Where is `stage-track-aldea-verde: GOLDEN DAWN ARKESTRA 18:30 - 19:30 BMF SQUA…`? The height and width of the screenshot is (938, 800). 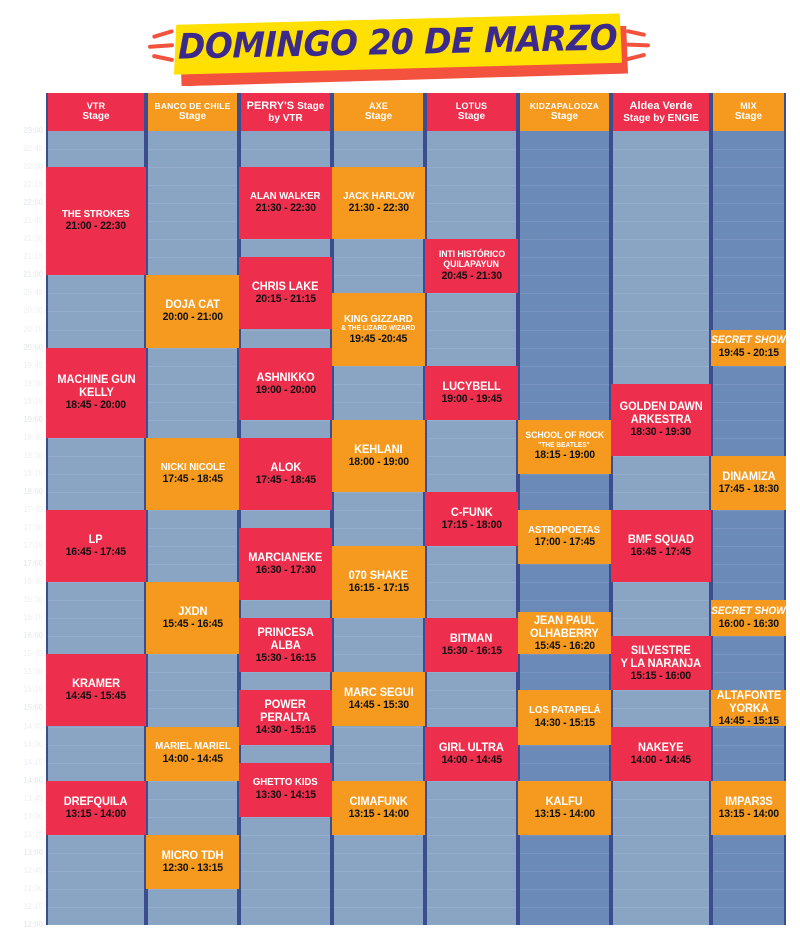
stage-track-aldea-verde: GOLDEN DAWN ARKESTRA 18:30 - 19:30 BMF SQUA… is located at coordinates (661, 528).